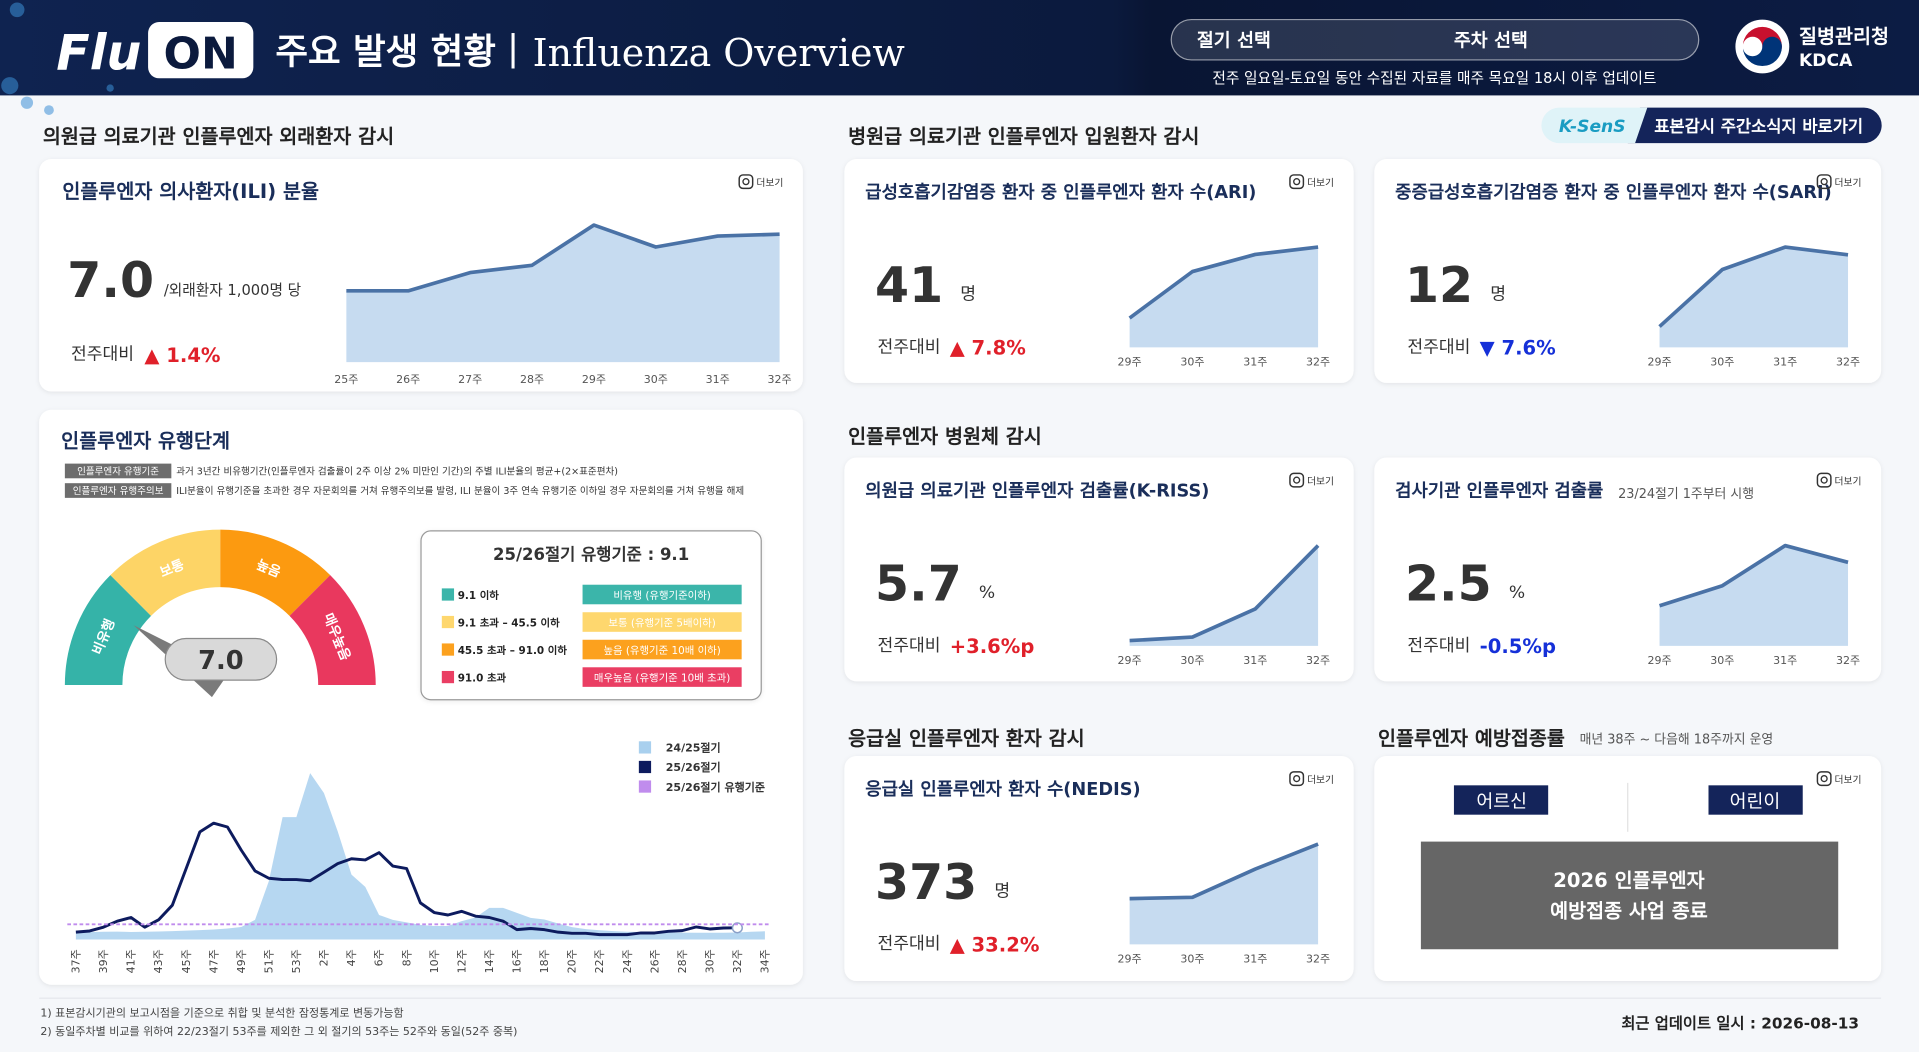 Image resolution: width=1919 pixels, height=1052 pixels. Describe the element at coordinates (1234, 40) in the screenshot. I see `season-select: 절기 선택` at that location.